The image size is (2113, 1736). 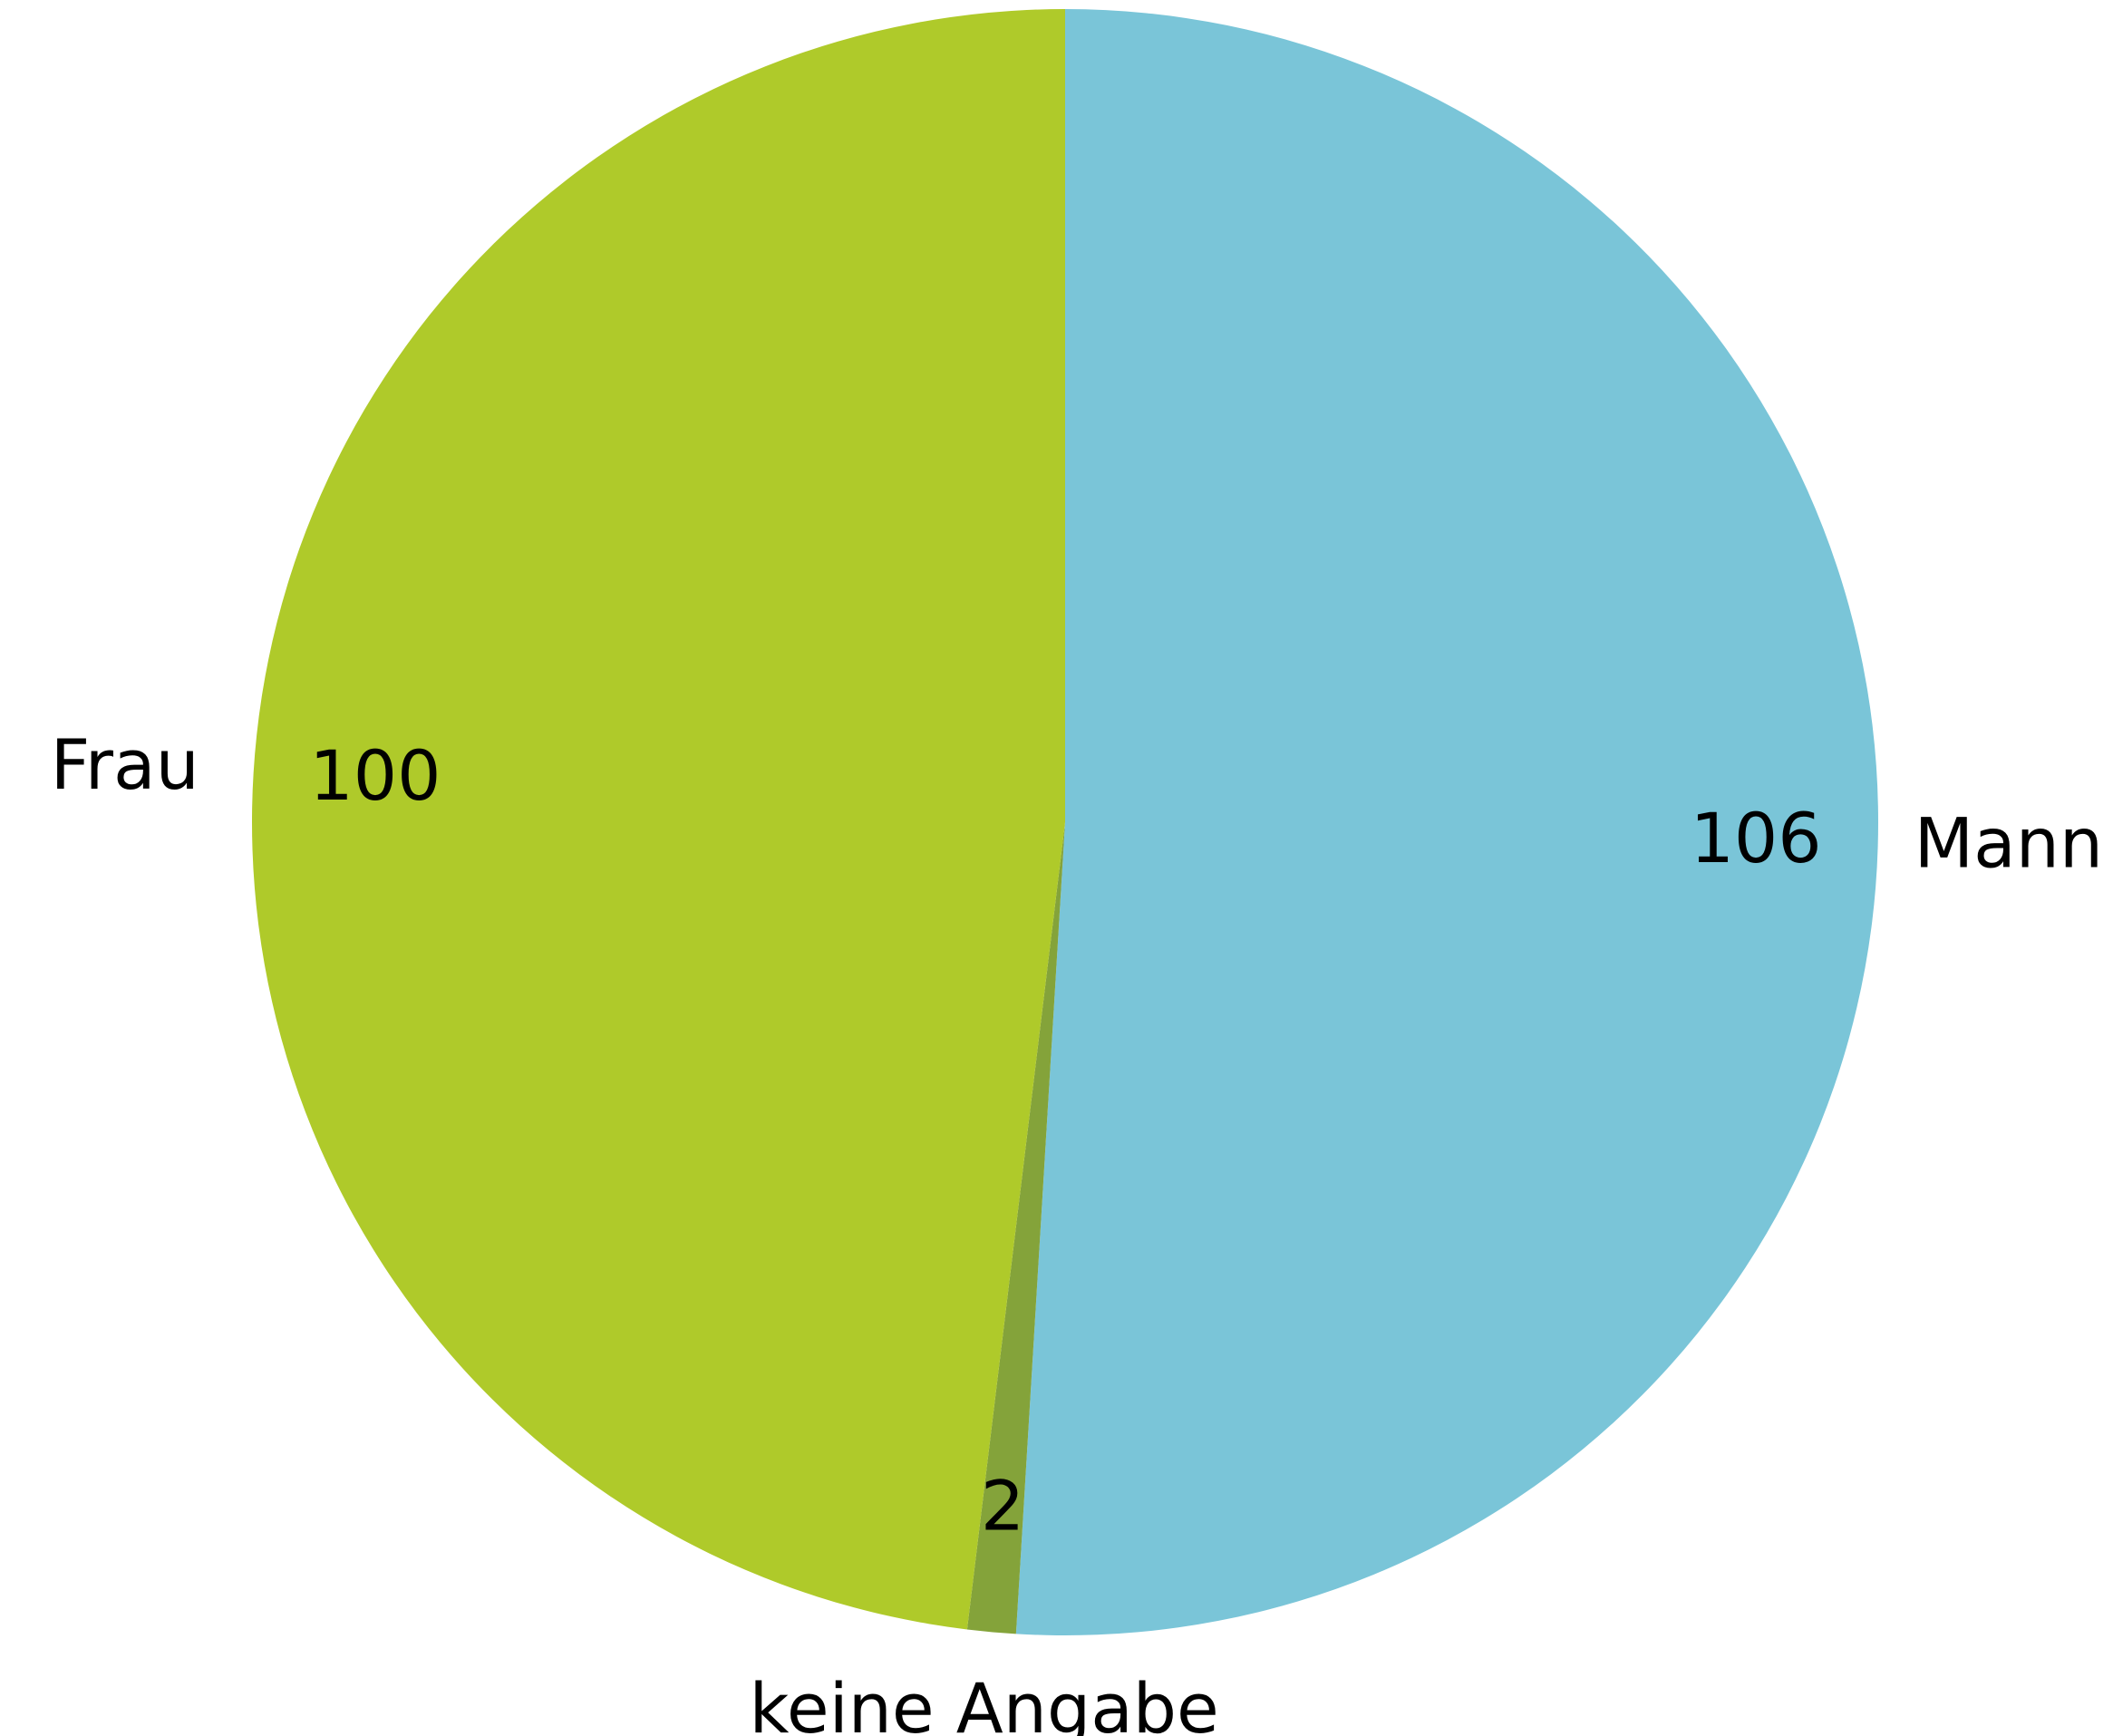 What do you see at coordinates (375, 775) in the screenshot?
I see `value-label: 100` at bounding box center [375, 775].